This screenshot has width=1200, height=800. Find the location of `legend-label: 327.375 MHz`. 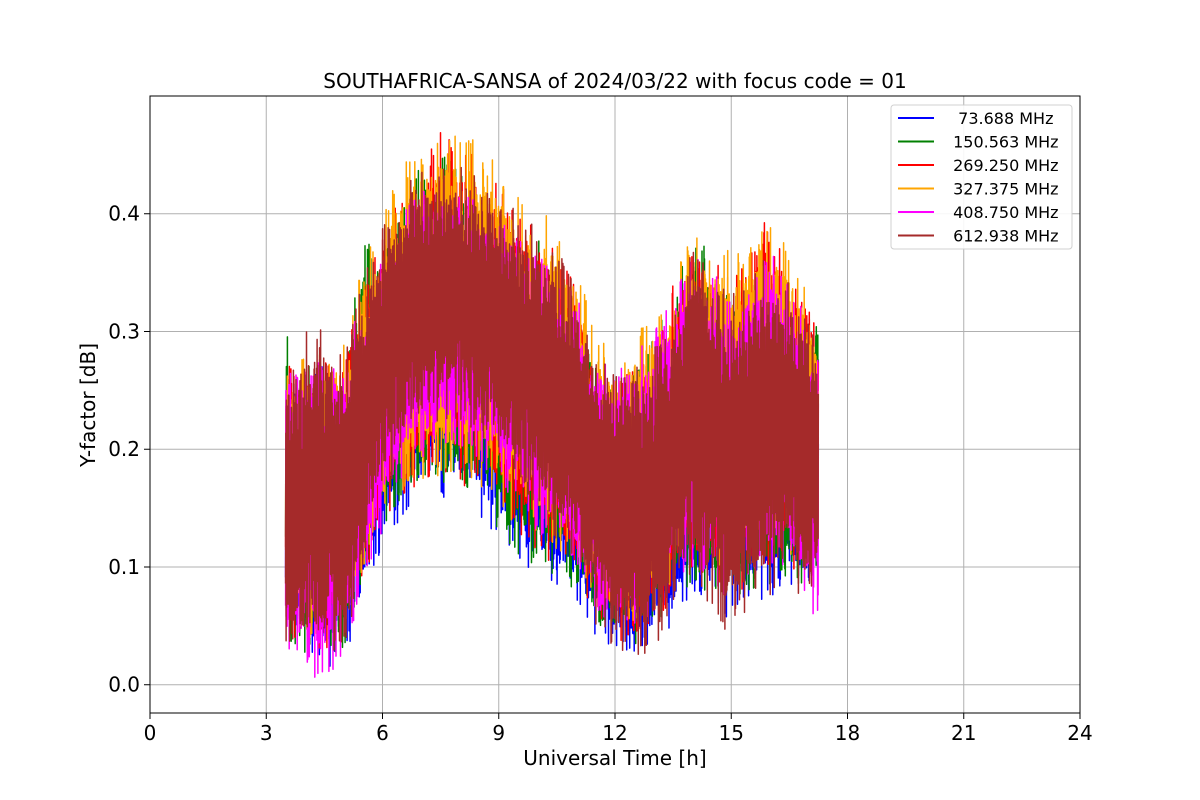

legend-label: 327.375 MHz is located at coordinates (1003, 189).